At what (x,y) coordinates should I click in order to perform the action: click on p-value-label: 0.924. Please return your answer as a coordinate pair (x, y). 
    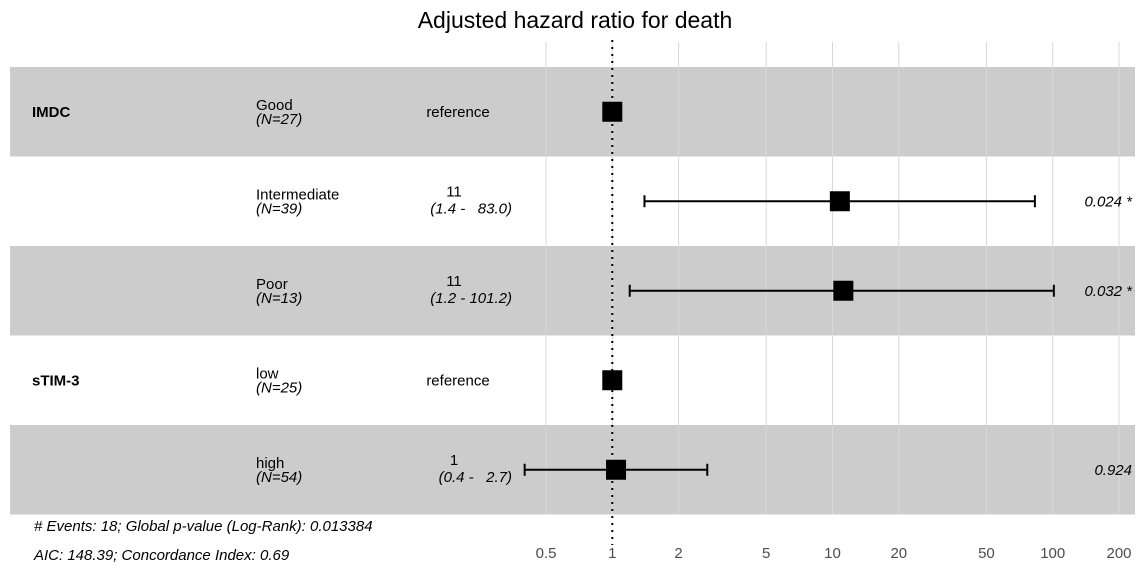
    Looking at the image, I should click on (1113, 470).